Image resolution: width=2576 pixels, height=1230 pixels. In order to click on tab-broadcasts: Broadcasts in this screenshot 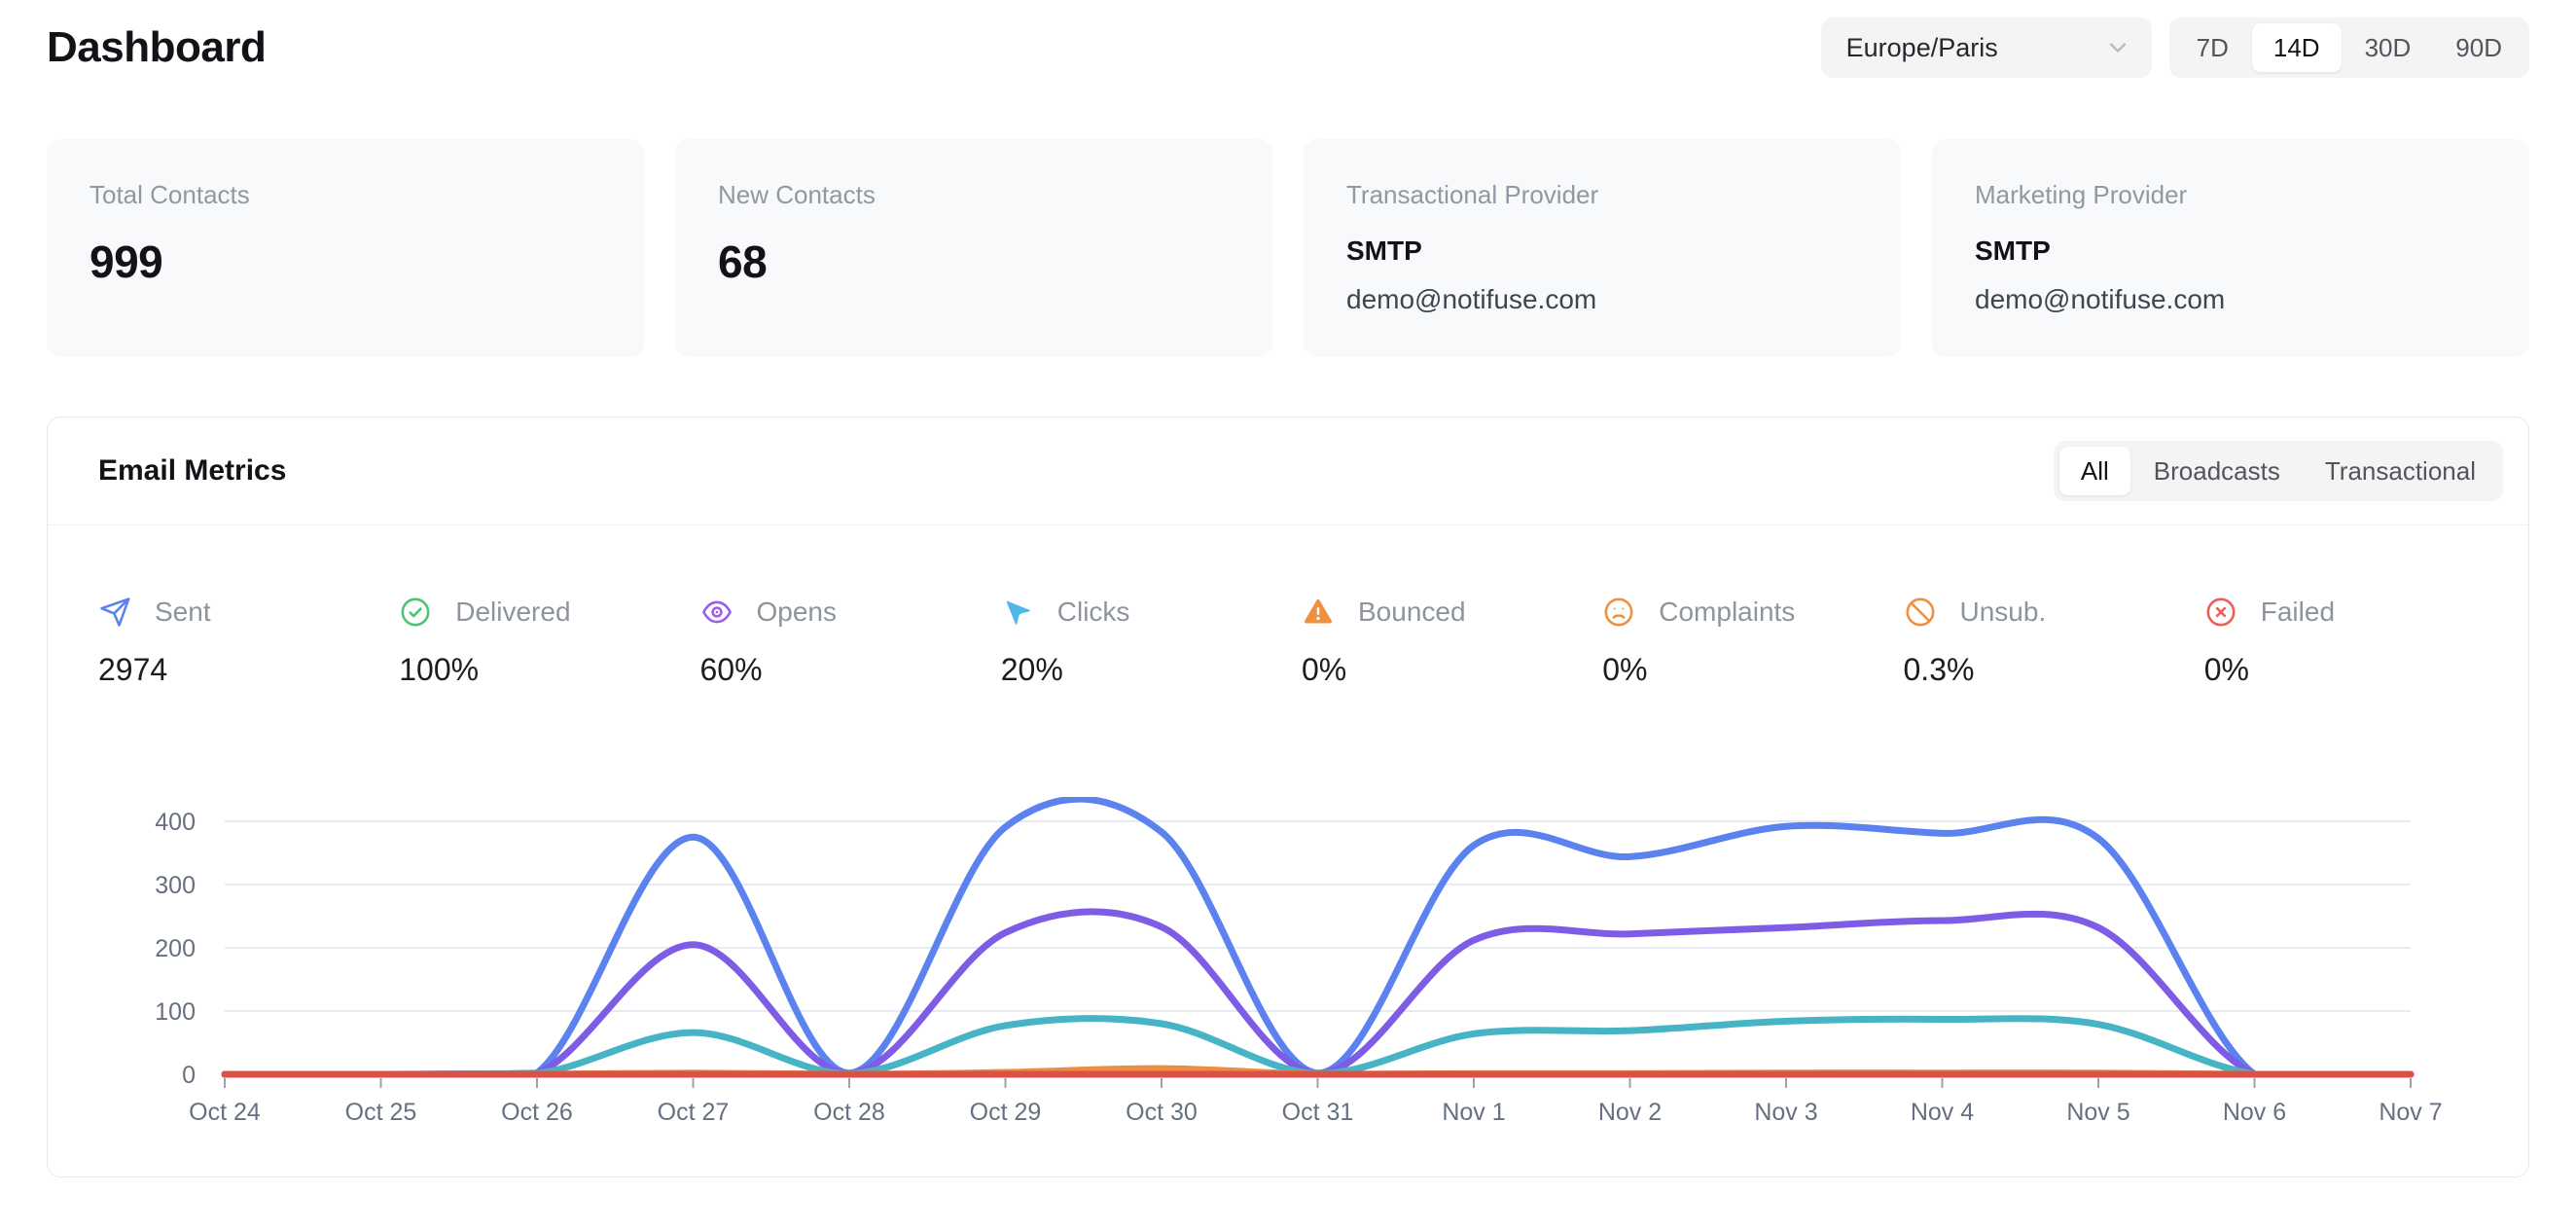, I will do `click(2217, 471)`.